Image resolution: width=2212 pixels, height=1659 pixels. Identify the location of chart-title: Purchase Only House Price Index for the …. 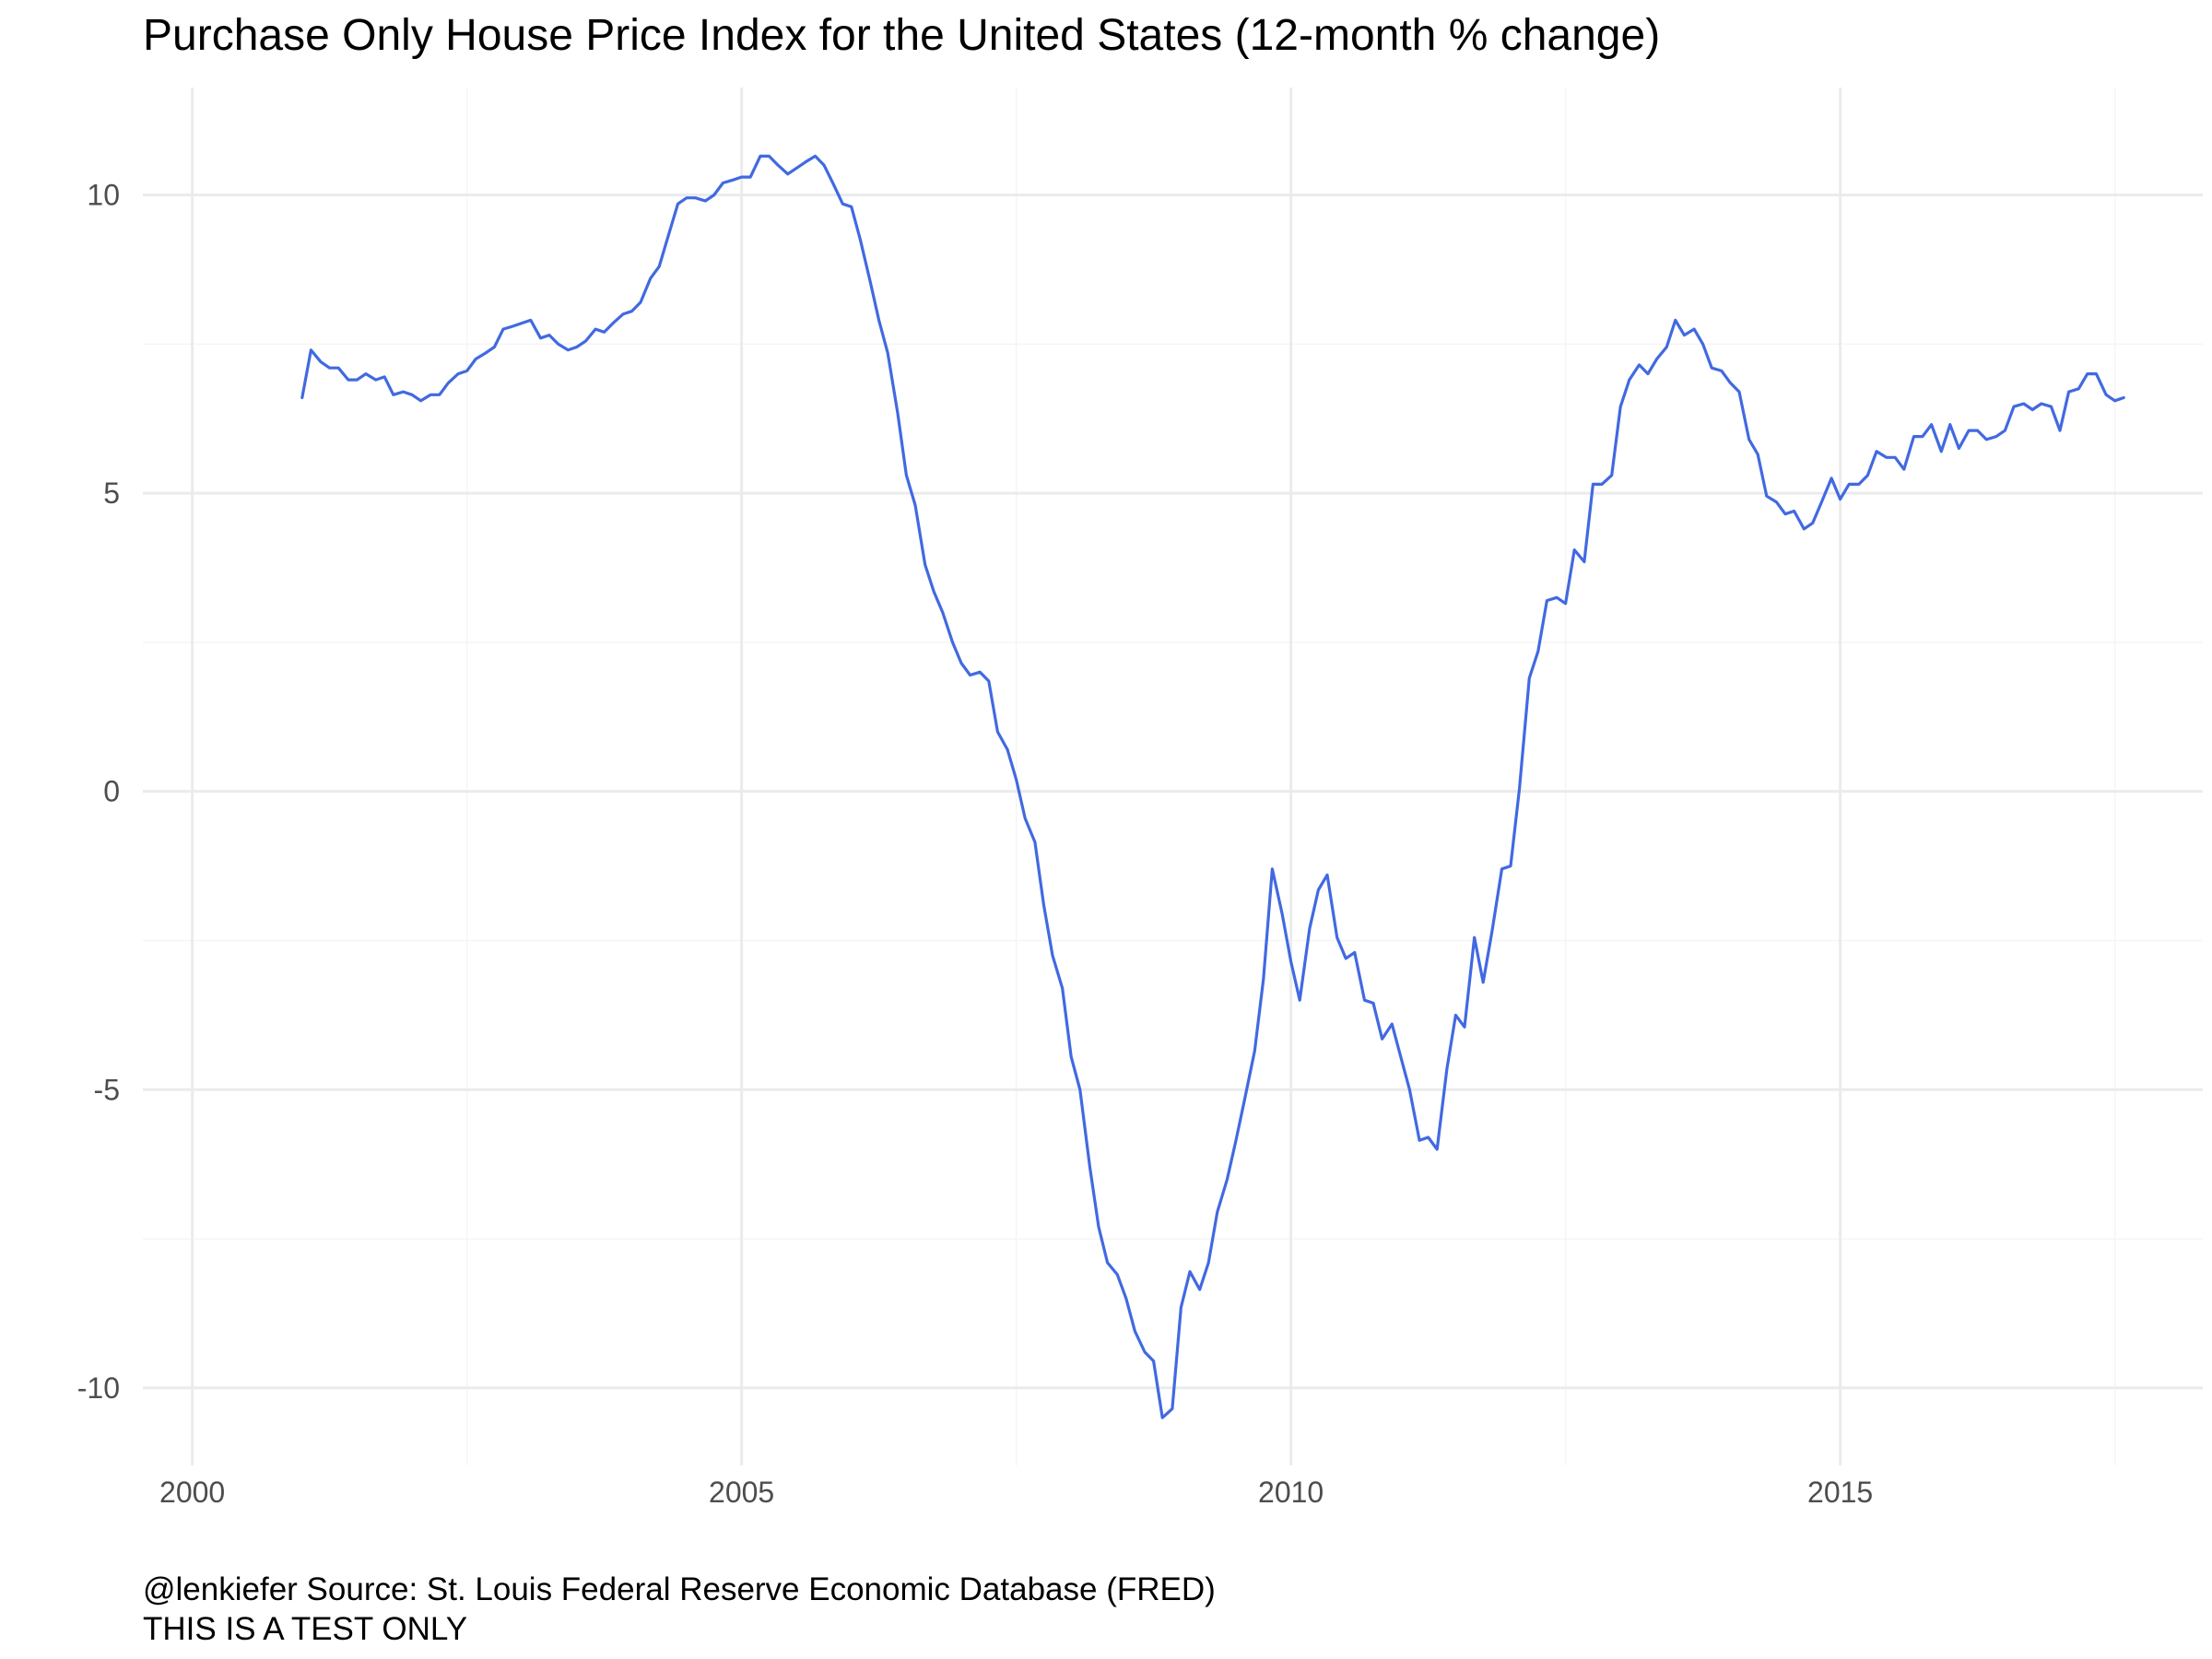
(902, 35).